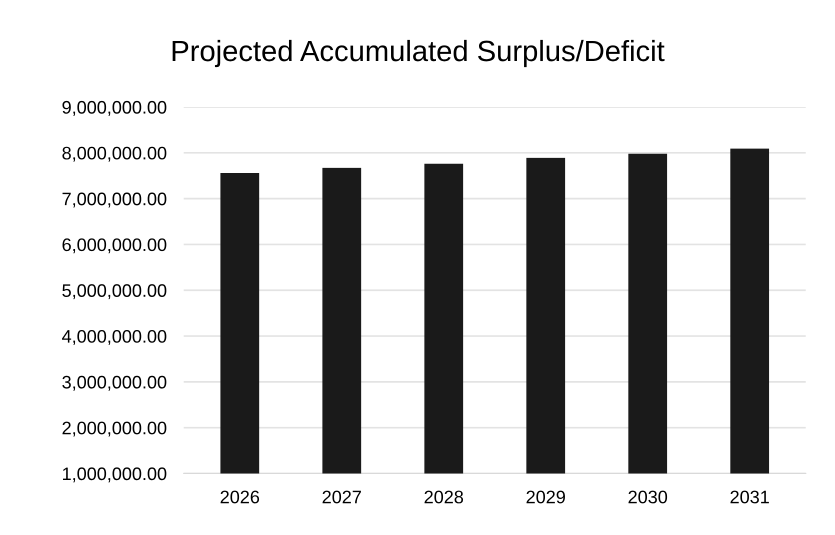  I want to click on y-tick-label: 7,000,000.00, so click(114, 200).